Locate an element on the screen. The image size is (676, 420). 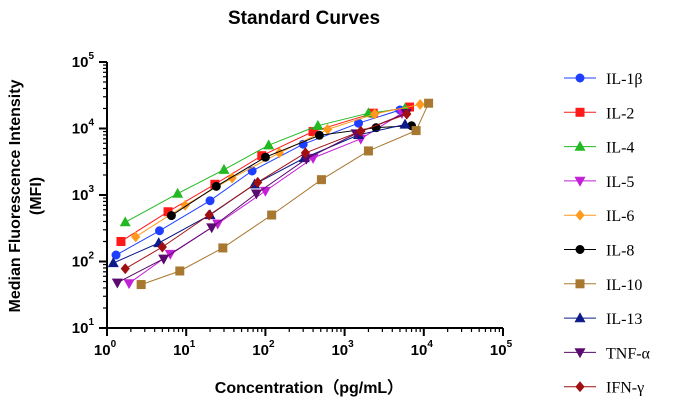
x-tick-label: 10⁴ is located at coordinates (422, 349).